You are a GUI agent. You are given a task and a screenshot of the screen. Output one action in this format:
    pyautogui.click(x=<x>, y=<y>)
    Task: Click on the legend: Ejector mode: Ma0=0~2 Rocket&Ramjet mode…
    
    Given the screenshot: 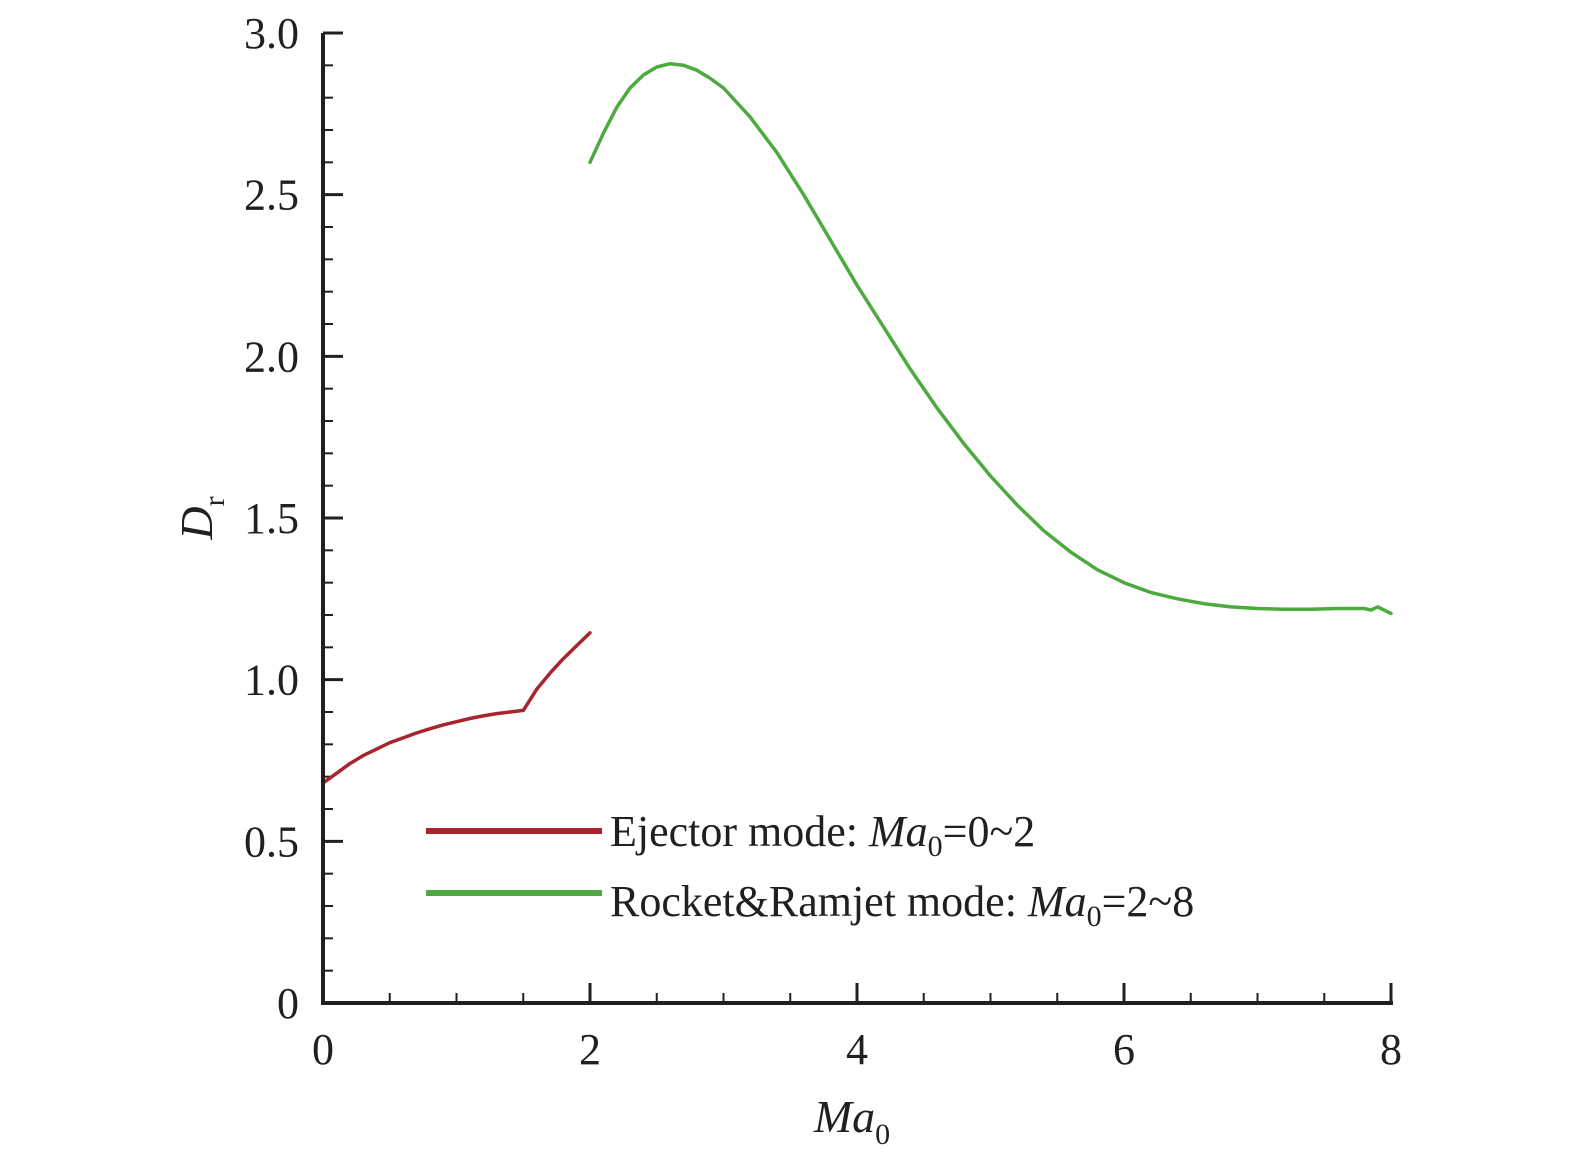 What is the action you would take?
    pyautogui.click(x=810, y=870)
    